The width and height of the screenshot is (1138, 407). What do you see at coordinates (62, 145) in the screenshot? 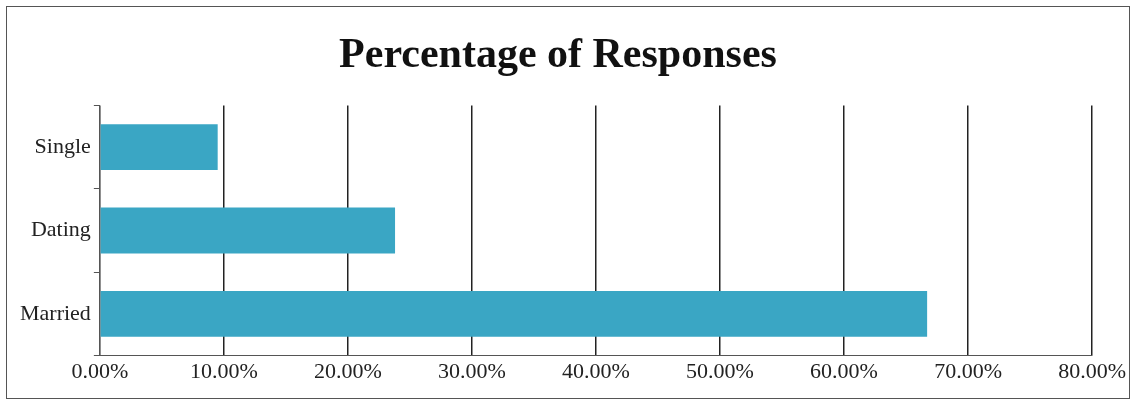
I see `y-tick-label: Single` at bounding box center [62, 145].